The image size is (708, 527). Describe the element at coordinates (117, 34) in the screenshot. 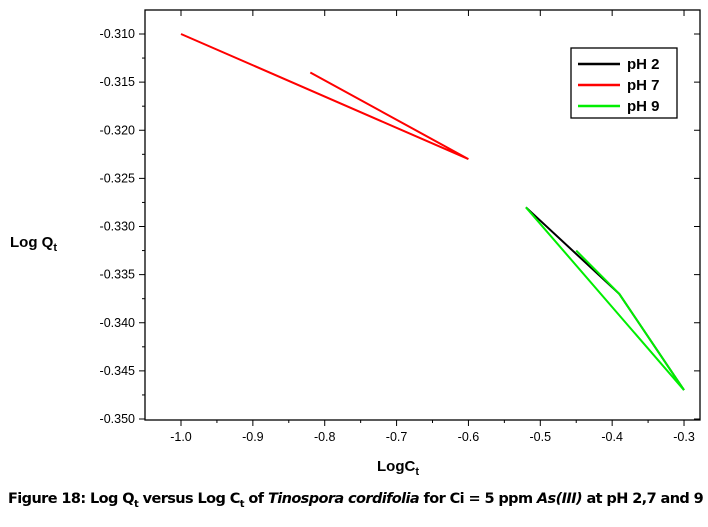

I see `y-tick-label: -0.310` at that location.